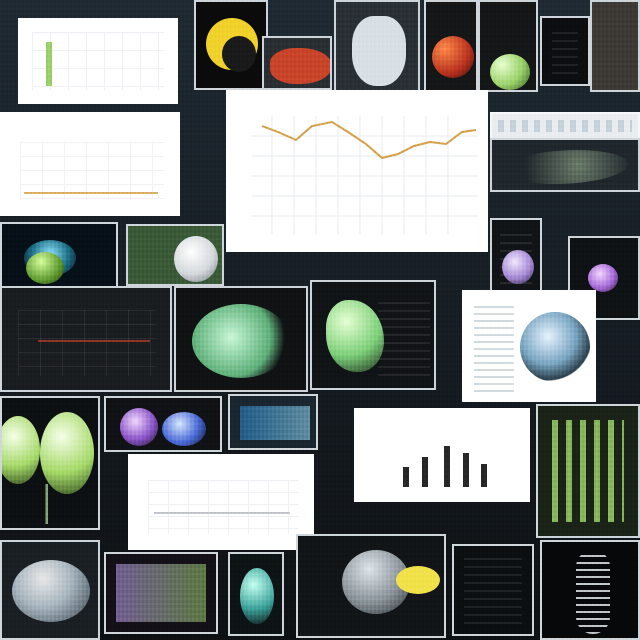 The width and height of the screenshot is (640, 640). I want to click on tile-xray-creature, so click(590, 590).